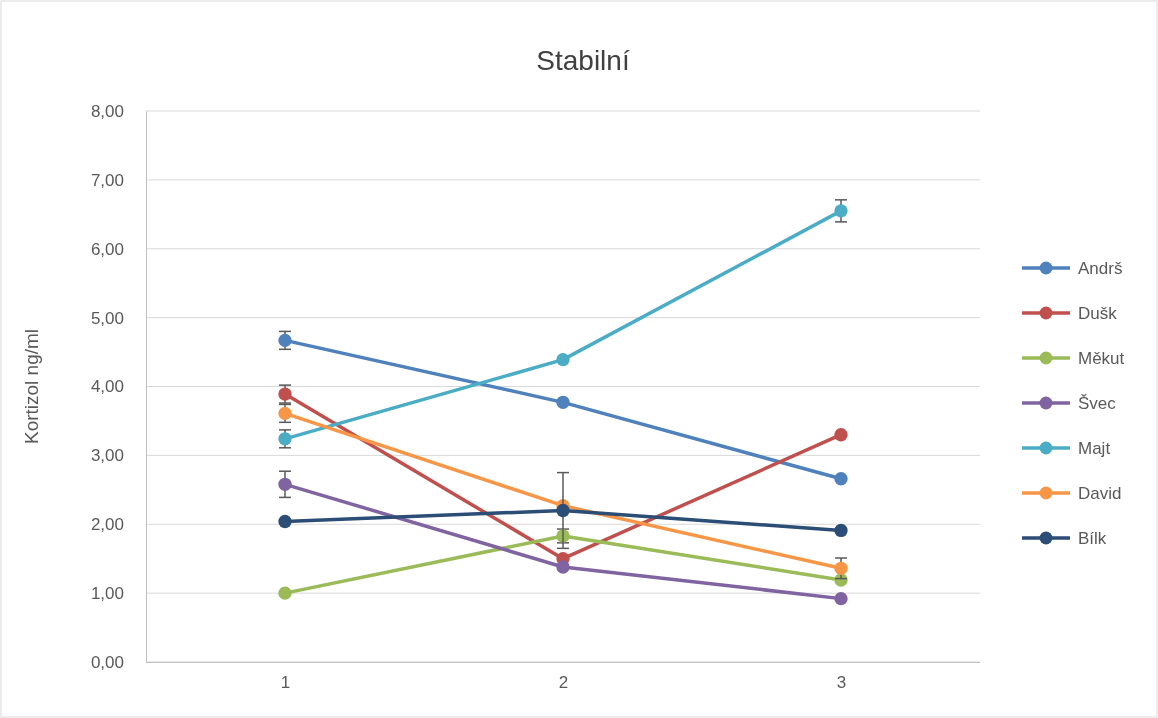 This screenshot has width=1158, height=718. Describe the element at coordinates (107, 594) in the screenshot. I see `y-tick-label: 1,00` at that location.